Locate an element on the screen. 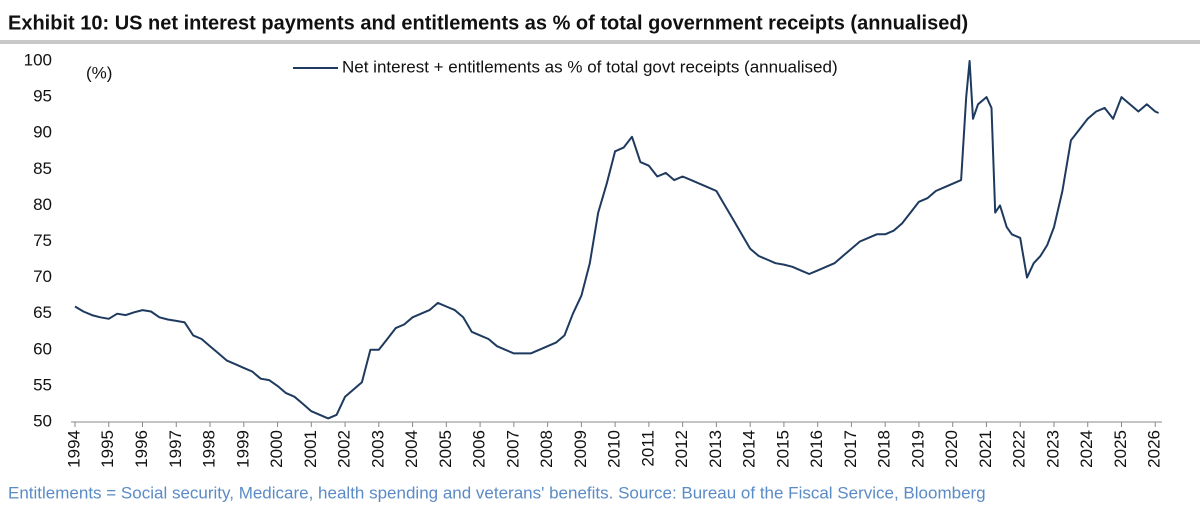 The height and width of the screenshot is (530, 1200). x-tick-label: 1994 is located at coordinates (73, 449).